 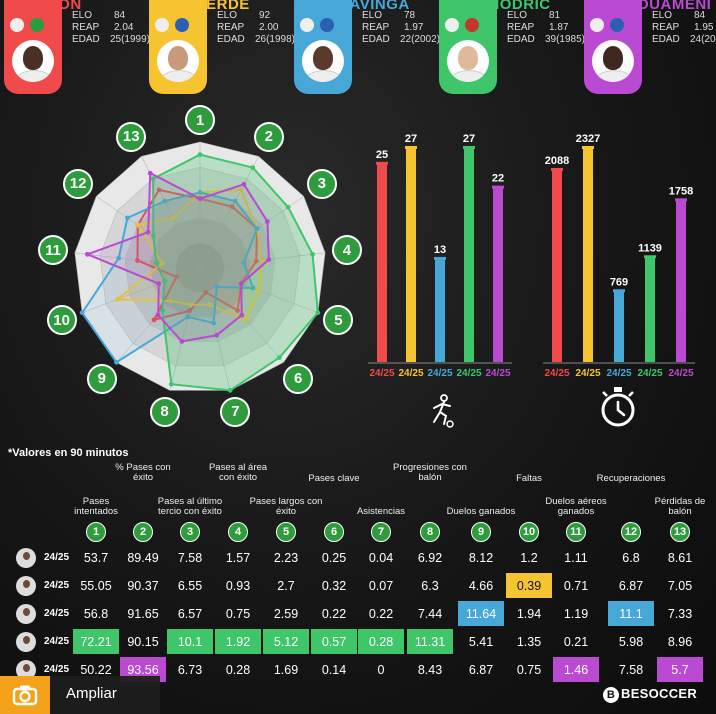 I want to click on column-number-badge: 9, so click(x=481, y=532).